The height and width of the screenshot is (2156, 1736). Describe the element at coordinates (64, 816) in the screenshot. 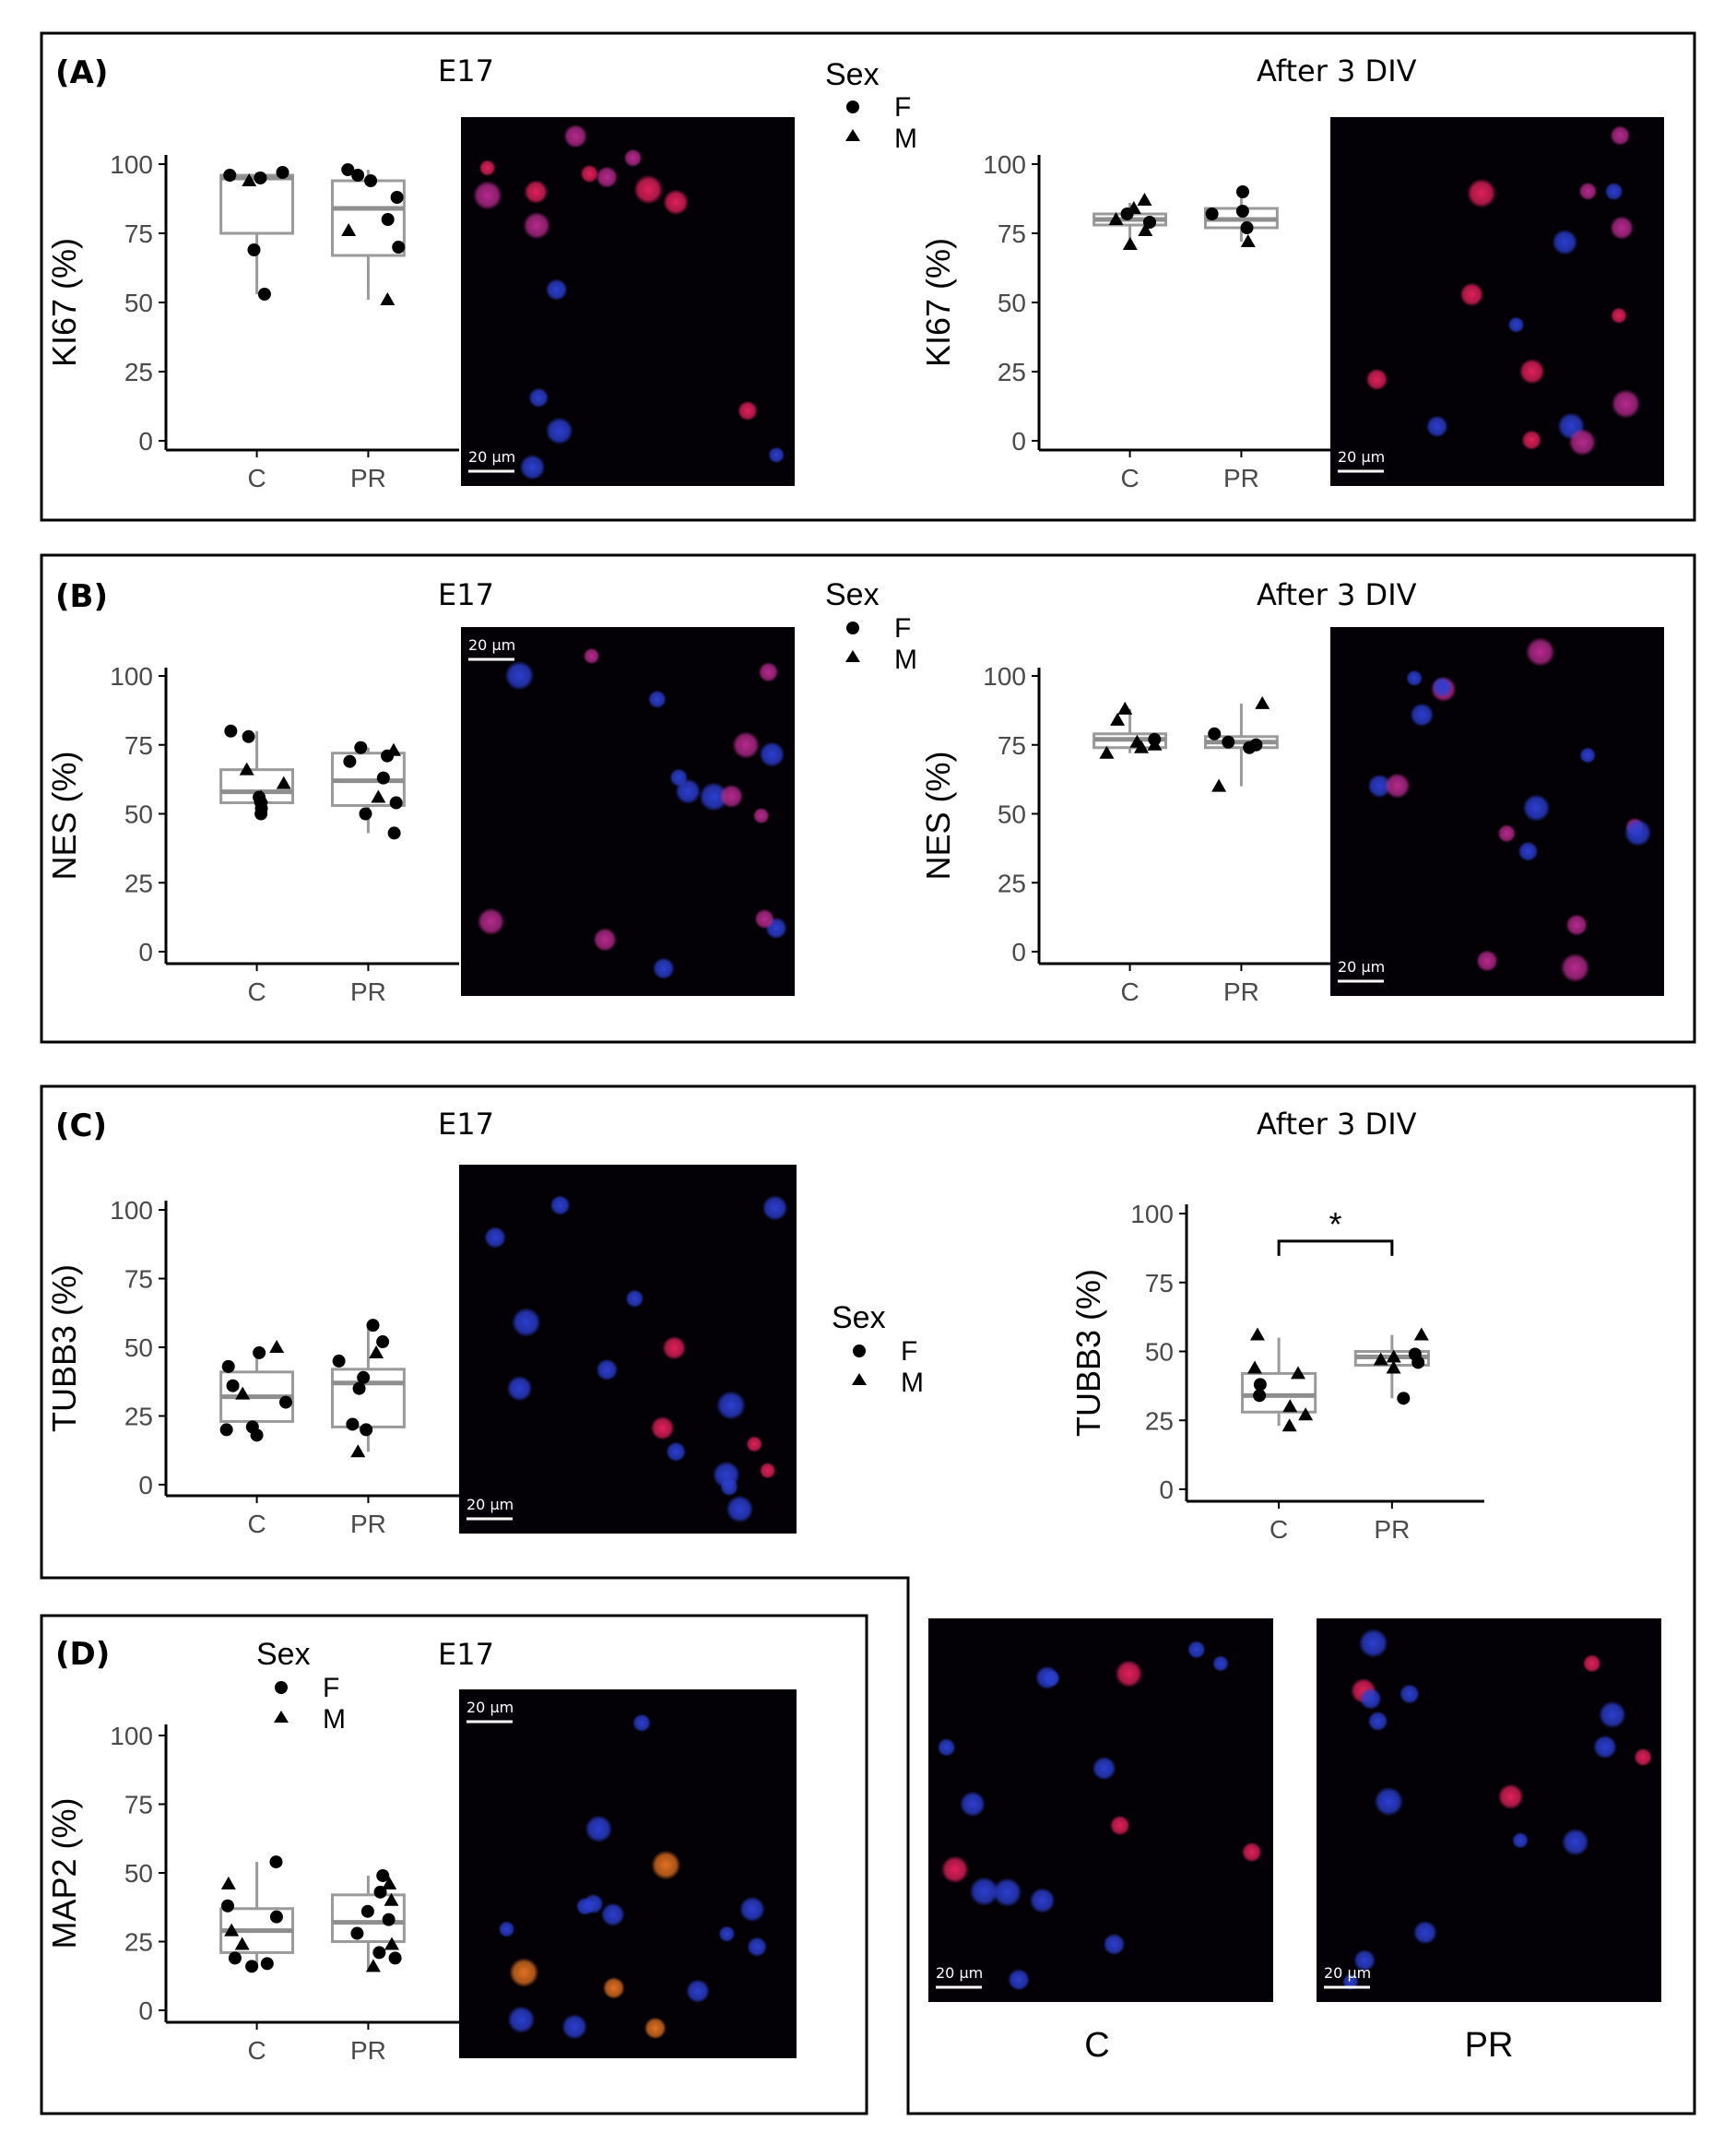

I see `y-axis-title: NES (%)` at that location.